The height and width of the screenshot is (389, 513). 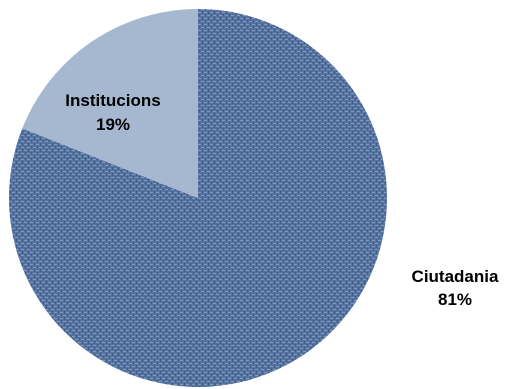 I want to click on slice-label-ciutadania: Ciutadania, so click(x=455, y=276).